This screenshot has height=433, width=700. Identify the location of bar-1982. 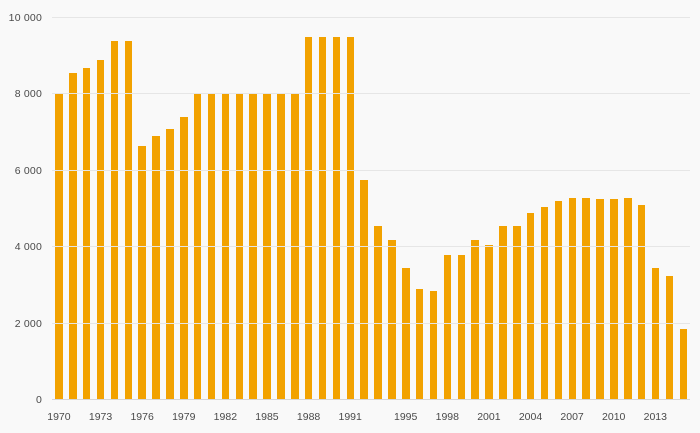
(225, 247).